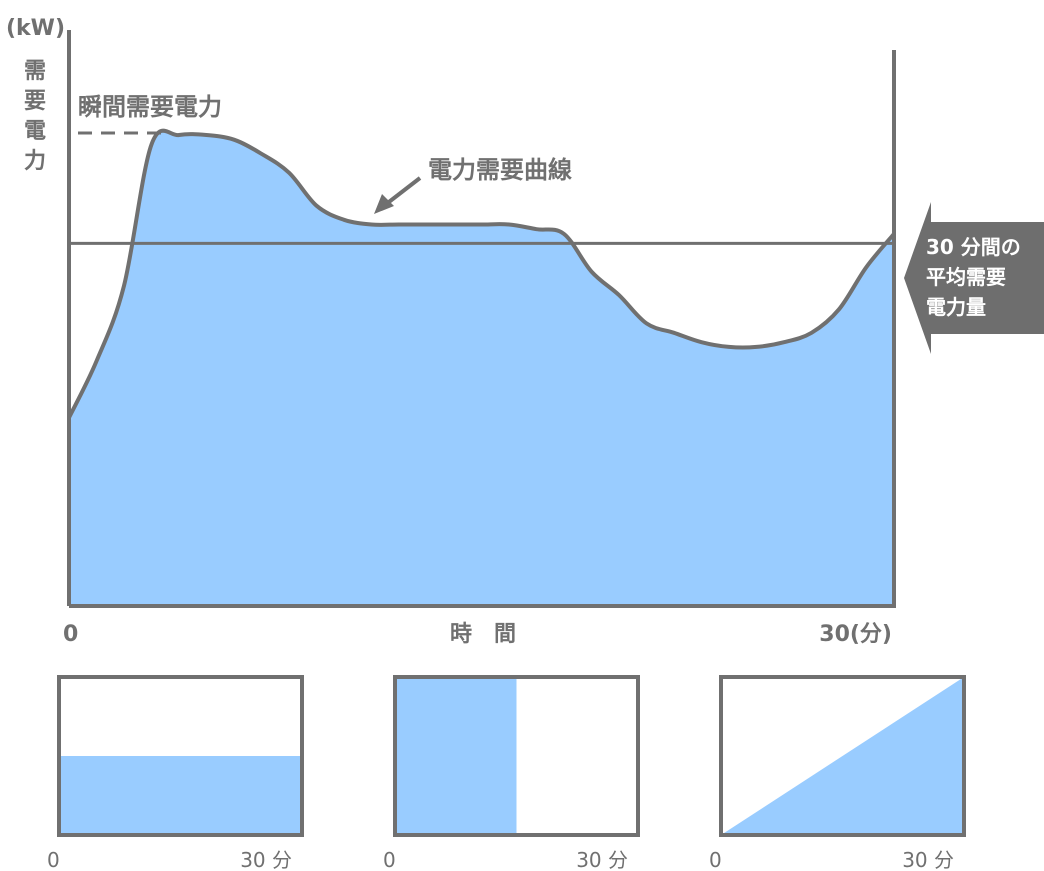 The width and height of the screenshot is (1044, 871). What do you see at coordinates (35, 28) in the screenshot?
I see `unit-label: (kW)` at bounding box center [35, 28].